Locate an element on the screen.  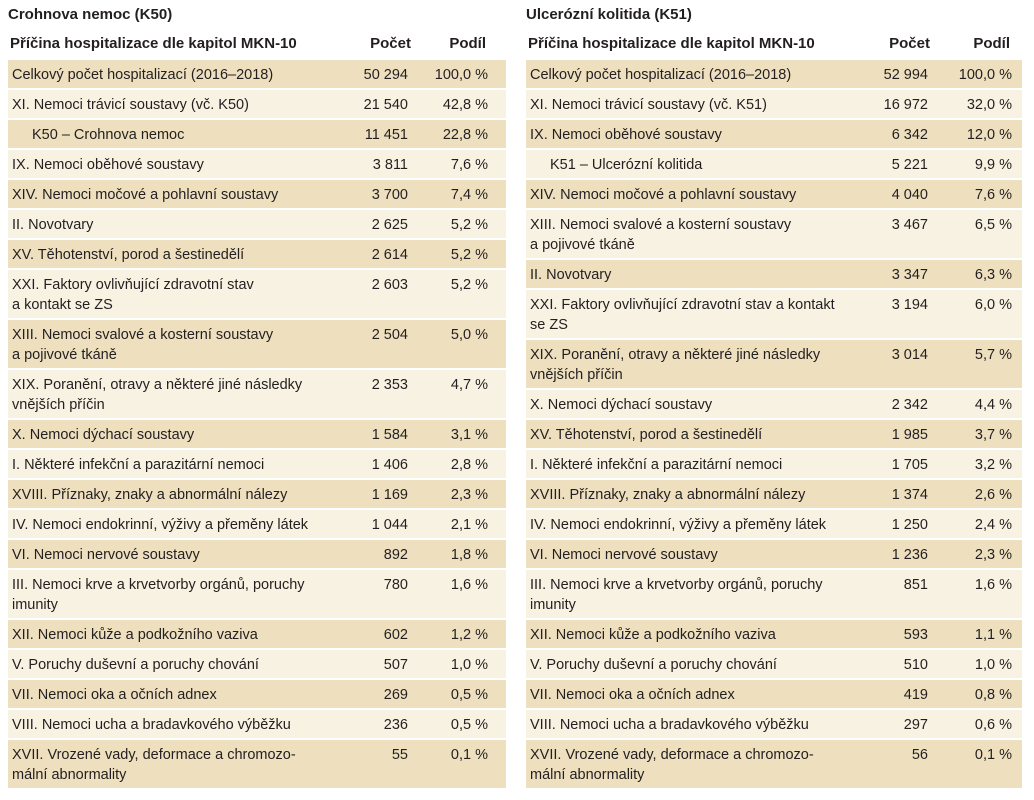
table-row: VI. Nemoci nervové soustavy 1 236 2,3 % is located at coordinates (774, 555).